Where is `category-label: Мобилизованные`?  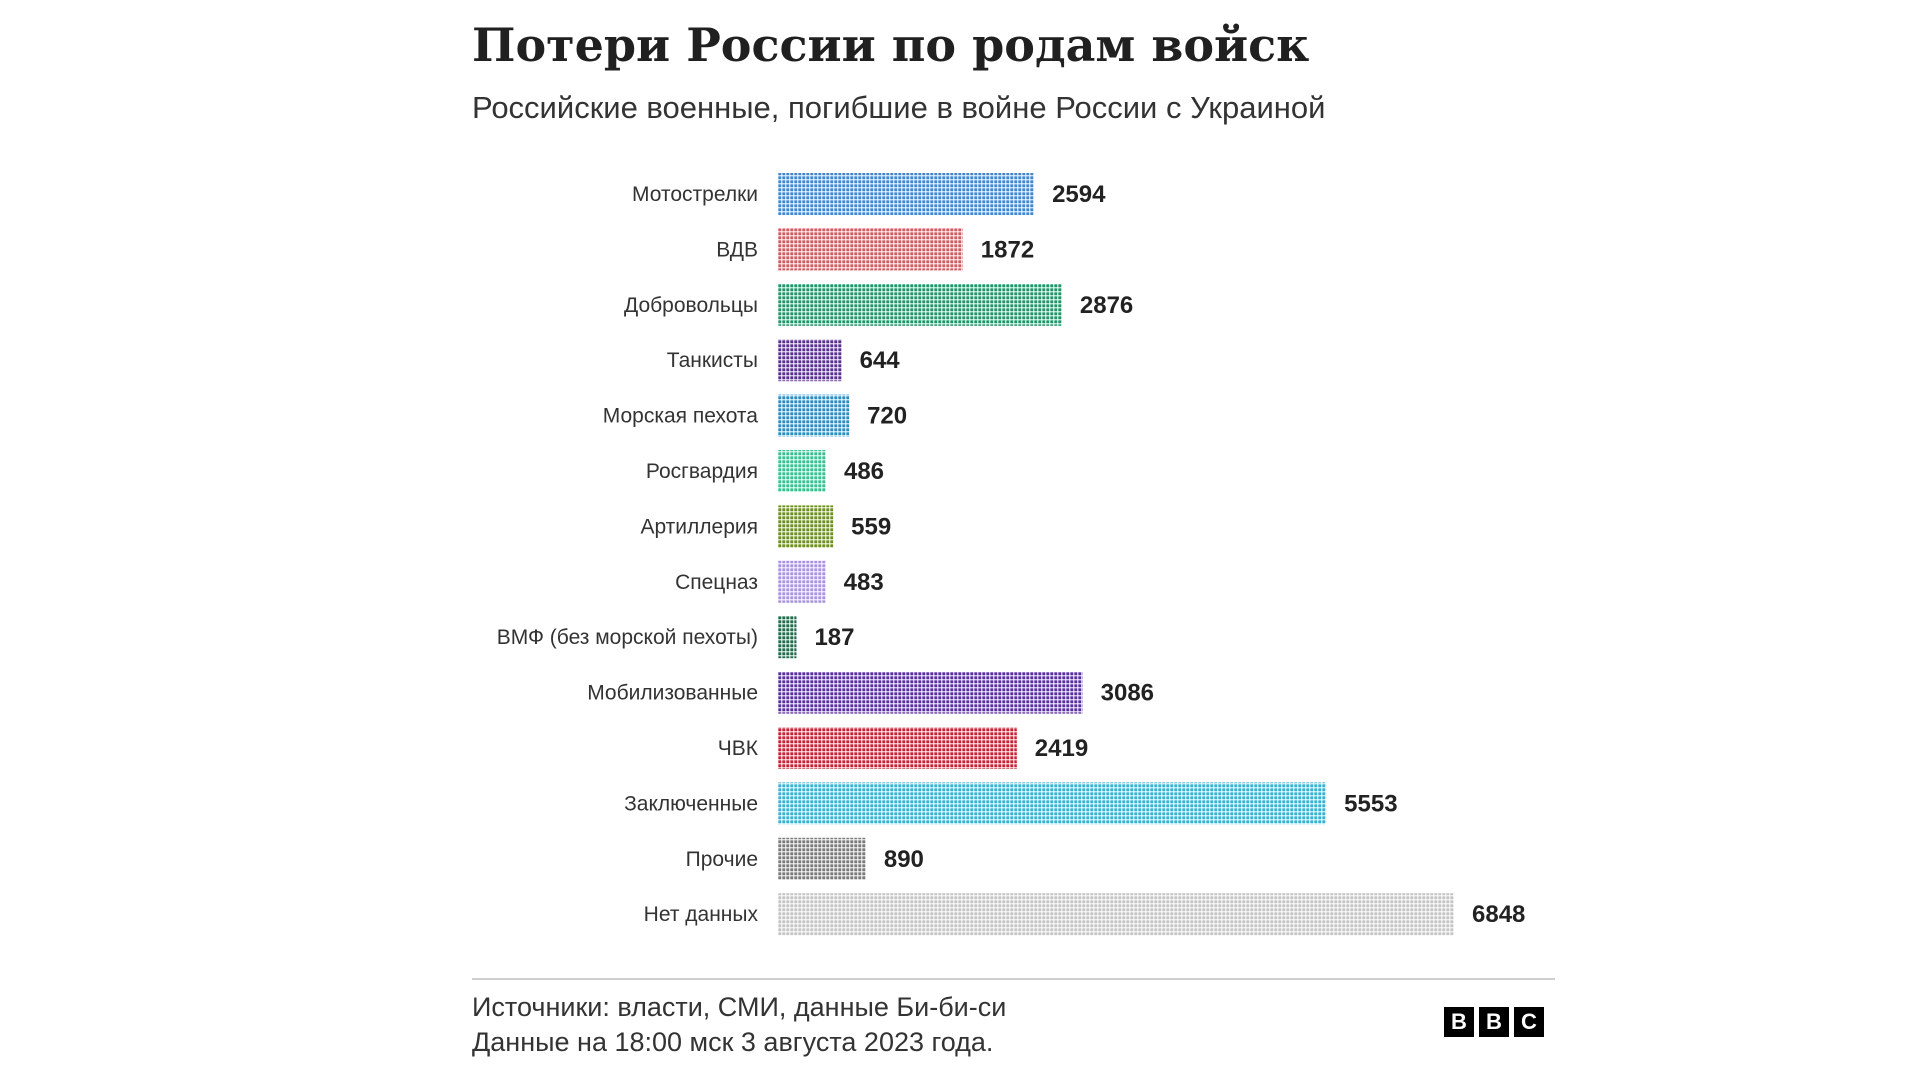
category-label: Мобилизованные is located at coordinates (672, 693).